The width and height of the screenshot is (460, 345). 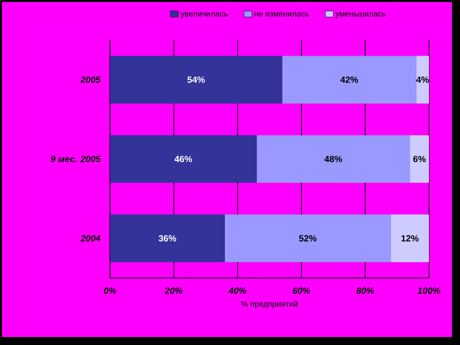 I want to click on data-label: 4%, so click(x=422, y=79).